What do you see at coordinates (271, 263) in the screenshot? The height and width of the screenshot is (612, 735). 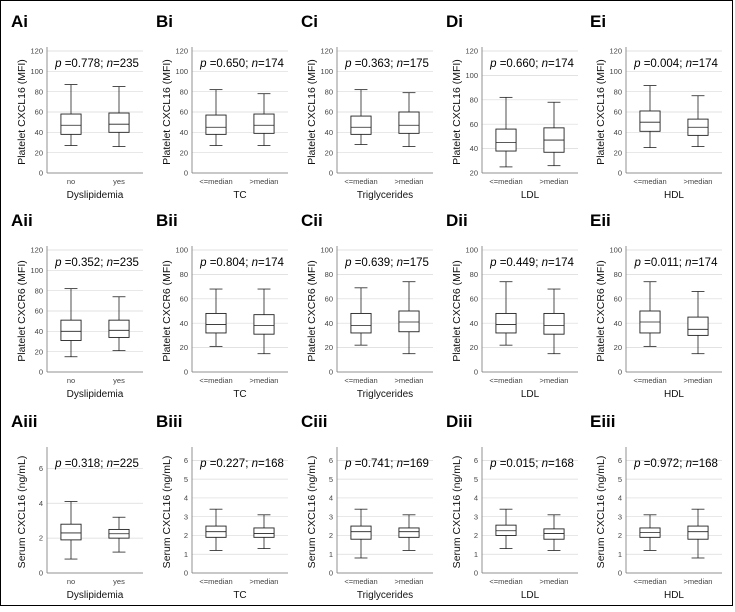 I see `n-value: =174` at bounding box center [271, 263].